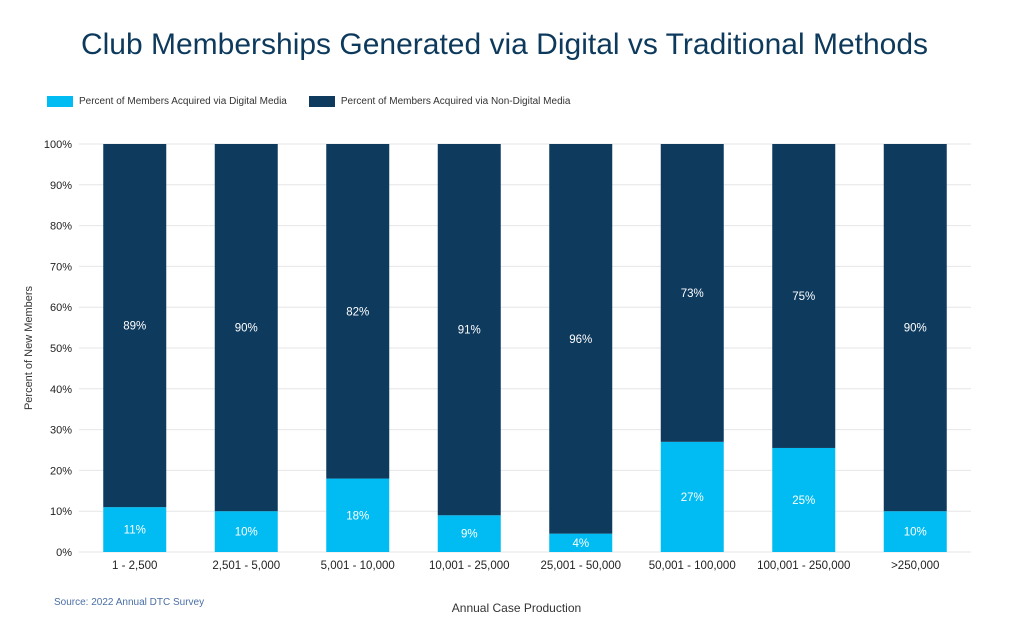 The width and height of the screenshot is (1009, 638). Describe the element at coordinates (469, 566) in the screenshot. I see `x-tick-label: 10,001 - 25,000` at that location.